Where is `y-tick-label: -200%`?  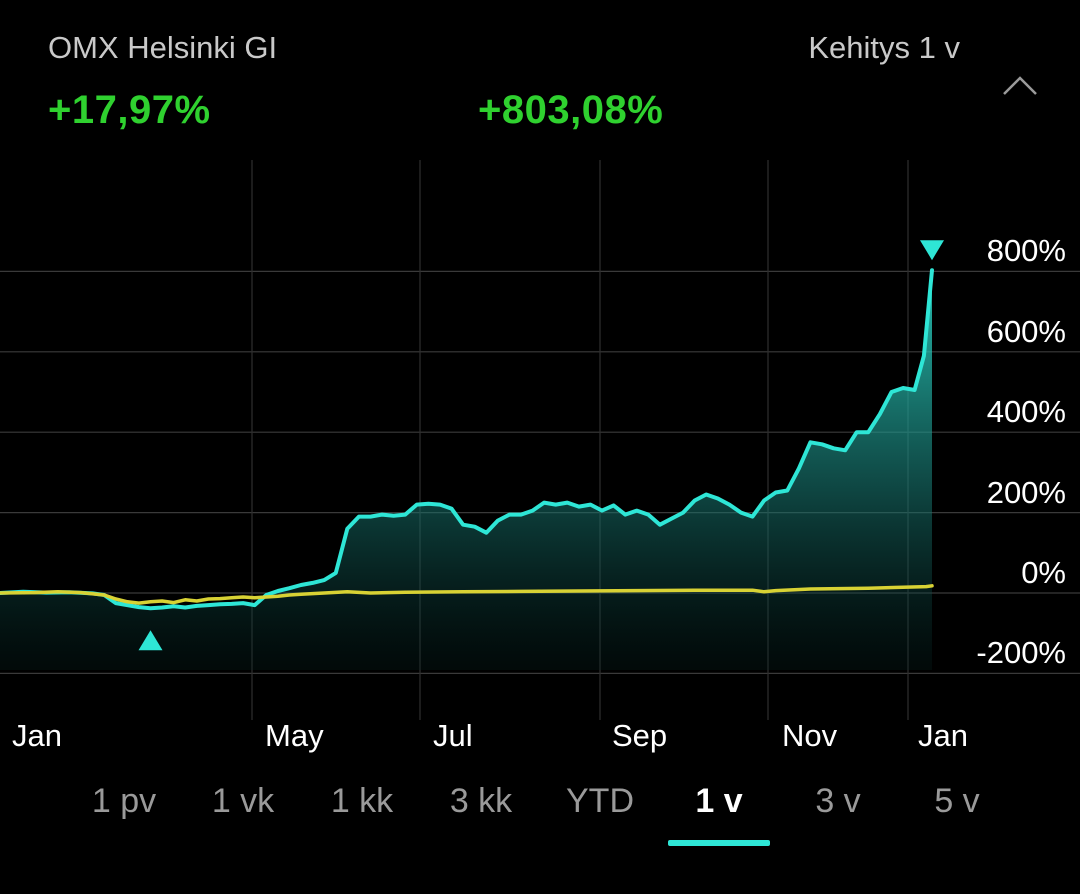 y-tick-label: -200% is located at coordinates (1021, 653).